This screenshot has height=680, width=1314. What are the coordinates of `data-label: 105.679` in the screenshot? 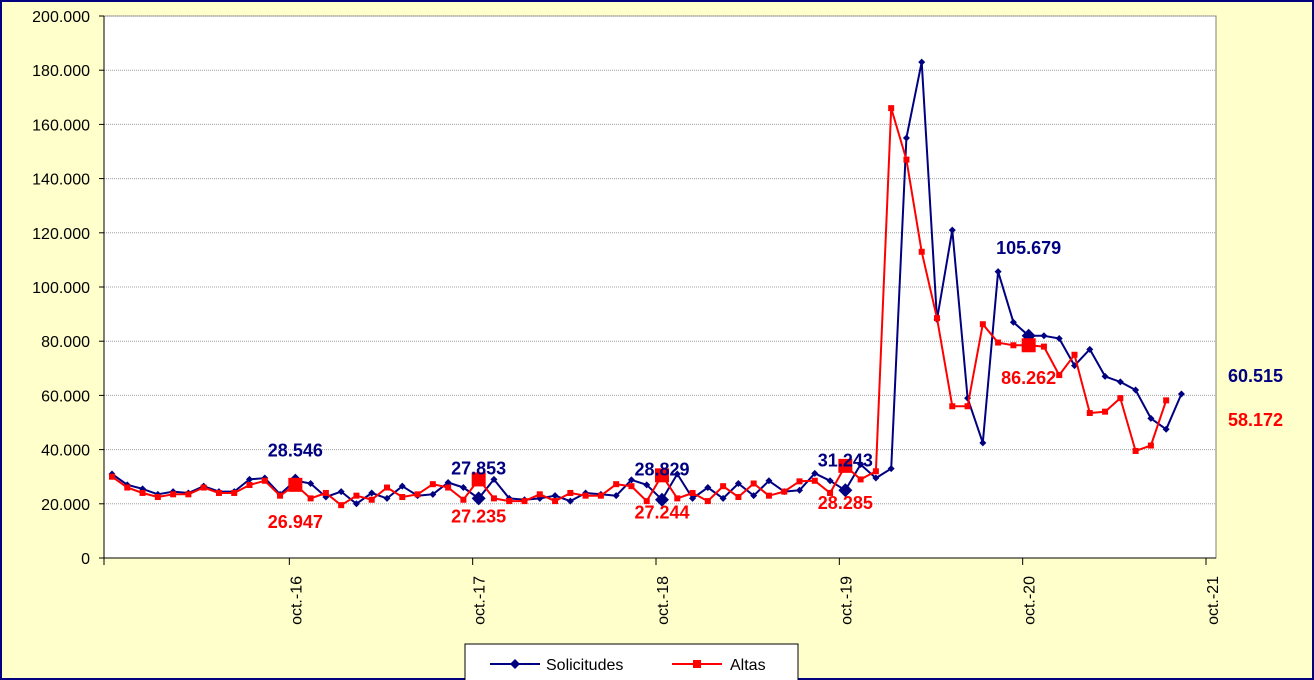 It's located at (1028, 248).